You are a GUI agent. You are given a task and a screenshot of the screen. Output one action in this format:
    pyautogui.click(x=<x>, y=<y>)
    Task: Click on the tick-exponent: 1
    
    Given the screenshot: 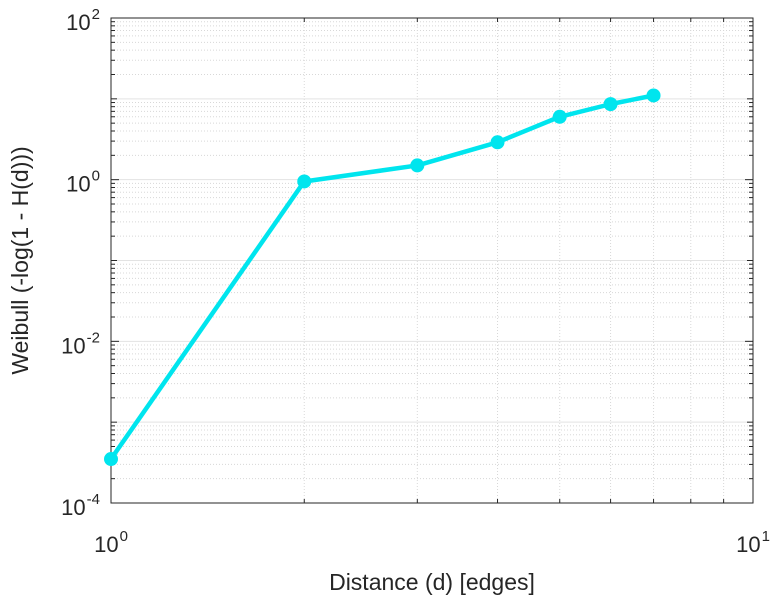 What is the action you would take?
    pyautogui.click(x=766, y=536)
    